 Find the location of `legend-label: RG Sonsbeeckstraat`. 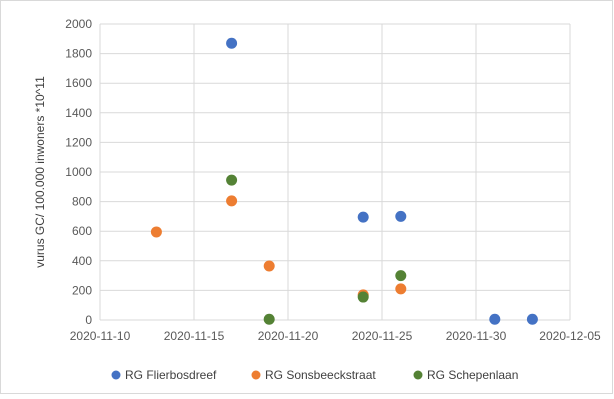

legend-label: RG Sonsbeeckstraat is located at coordinates (320, 375).